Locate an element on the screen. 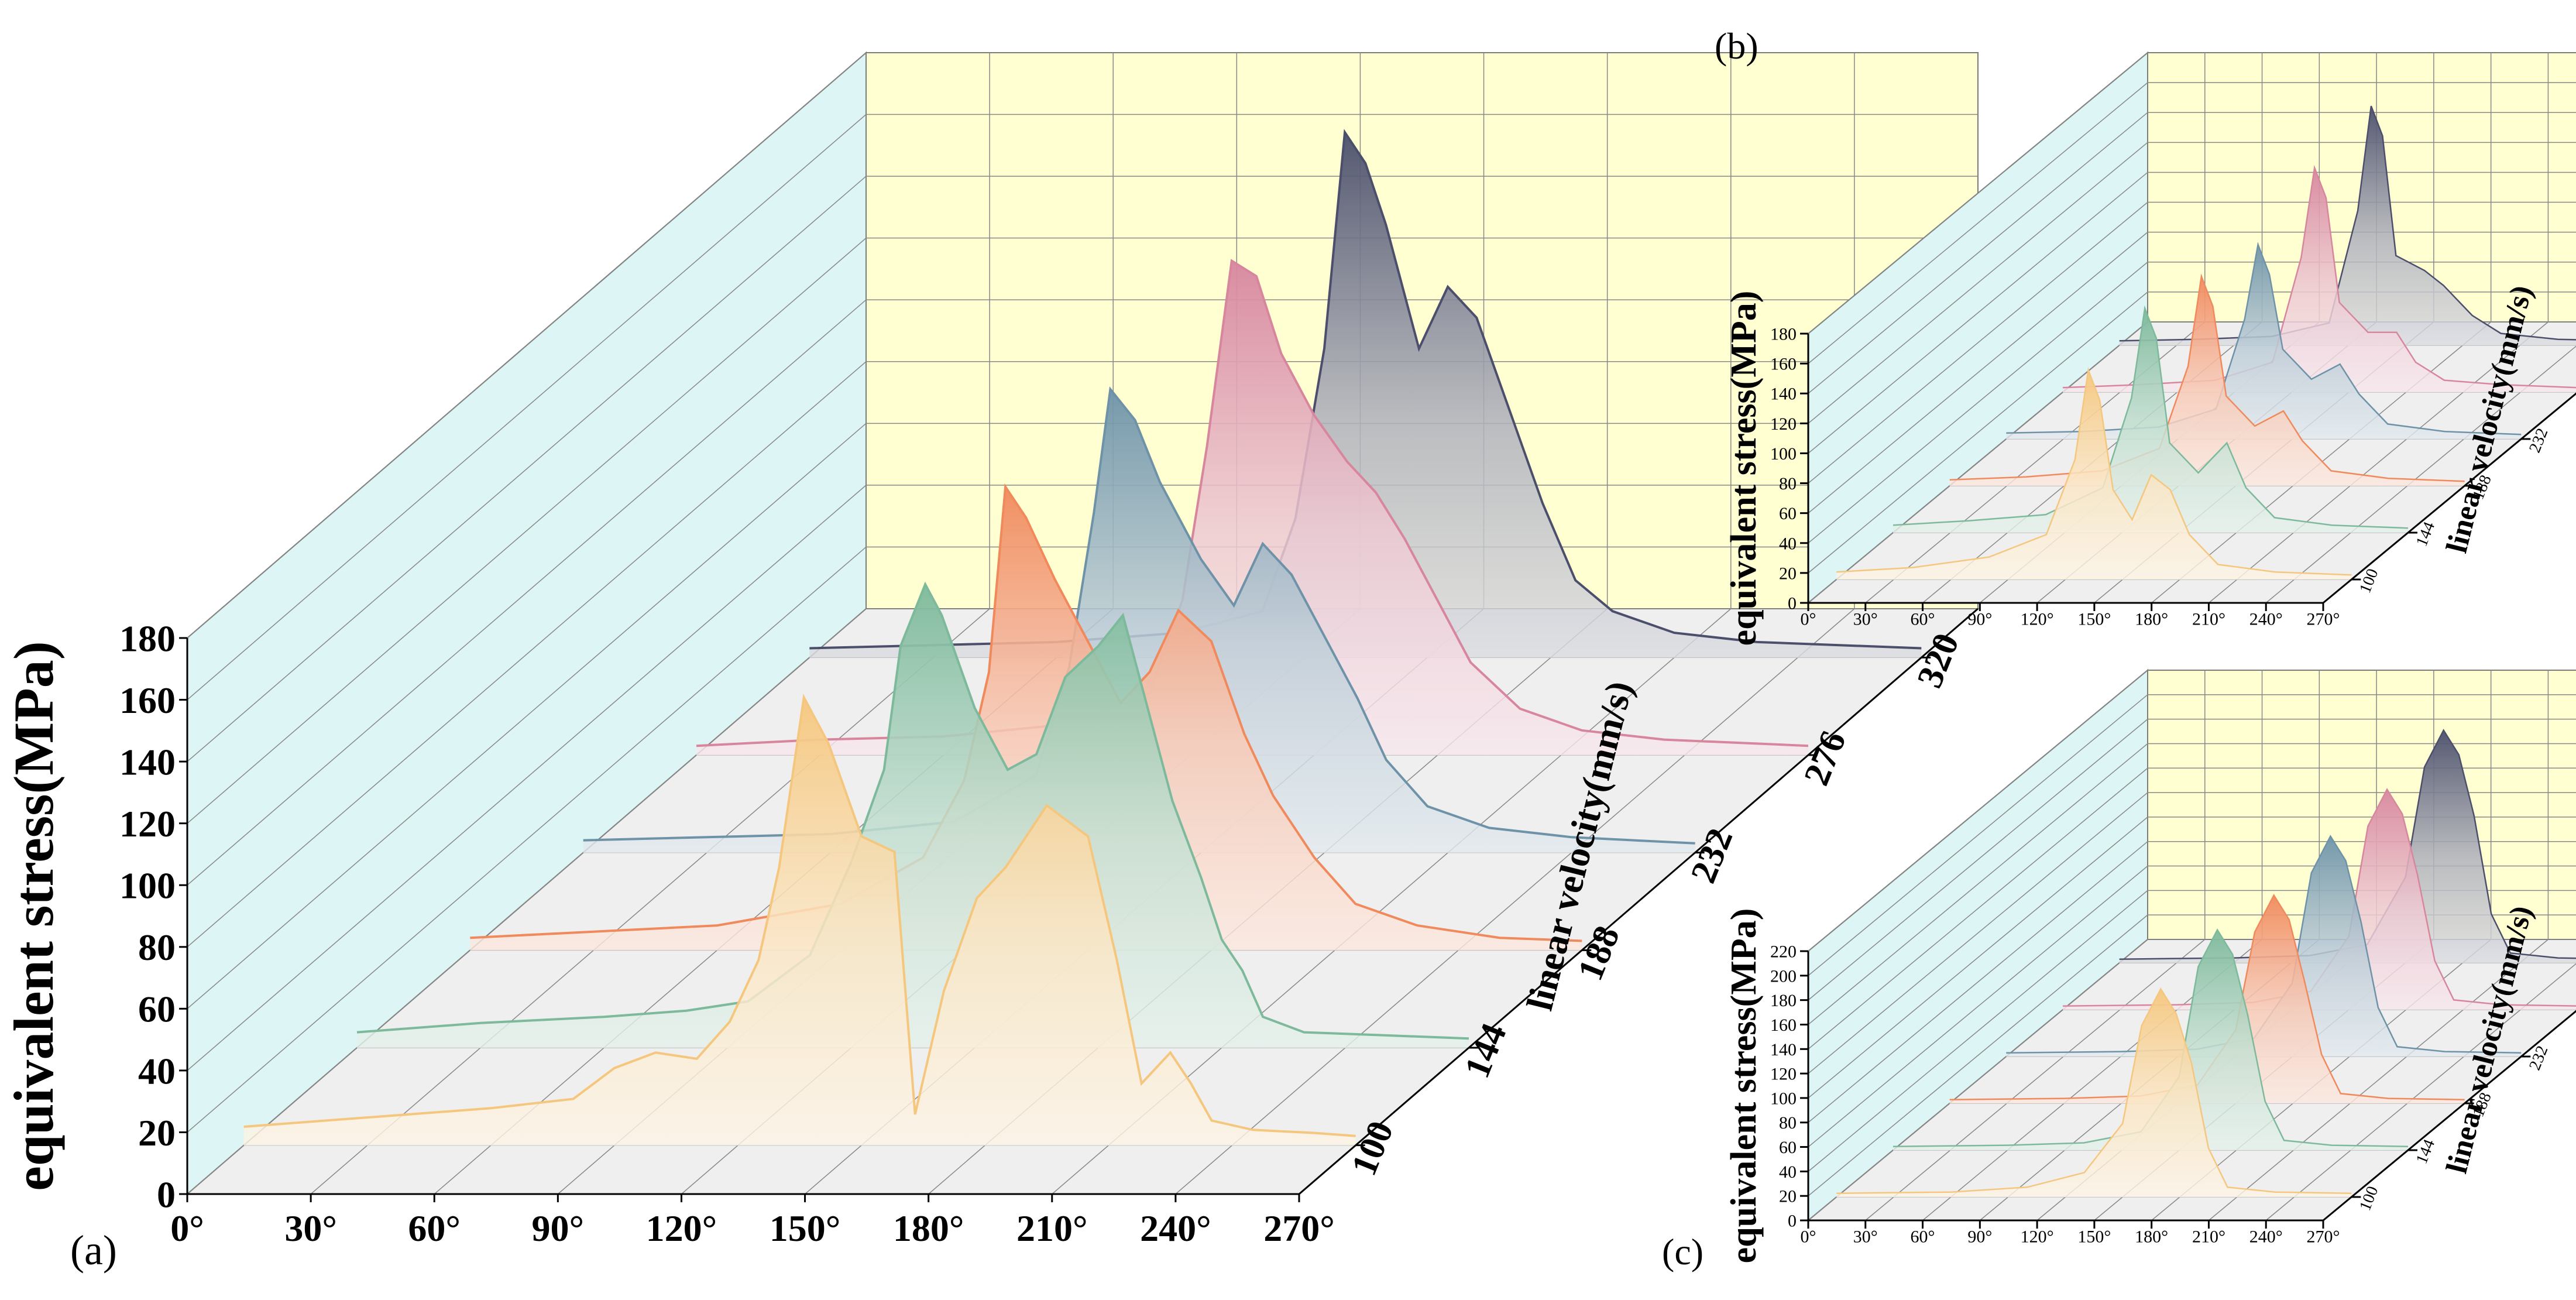  panel-b-label: (b) is located at coordinates (1736, 46).